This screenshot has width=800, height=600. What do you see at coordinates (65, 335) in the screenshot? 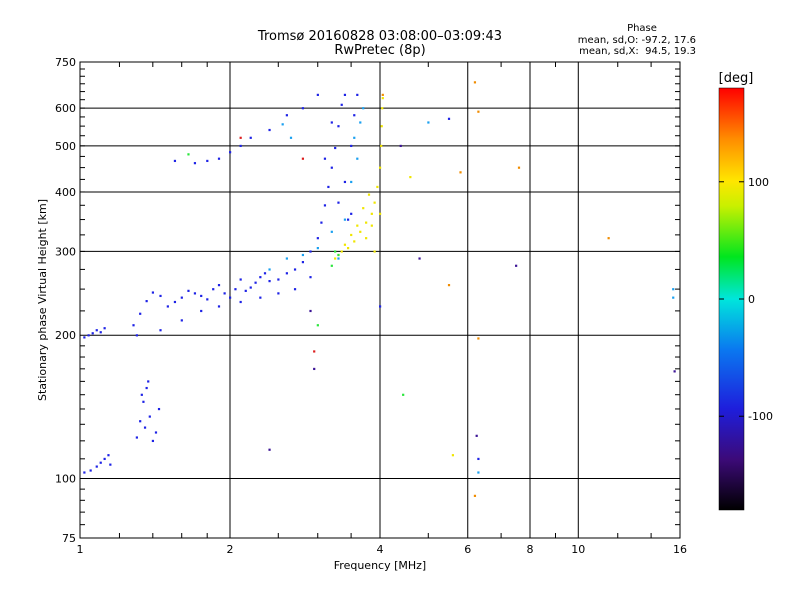
I see `y-tick-label: 200` at bounding box center [65, 335].